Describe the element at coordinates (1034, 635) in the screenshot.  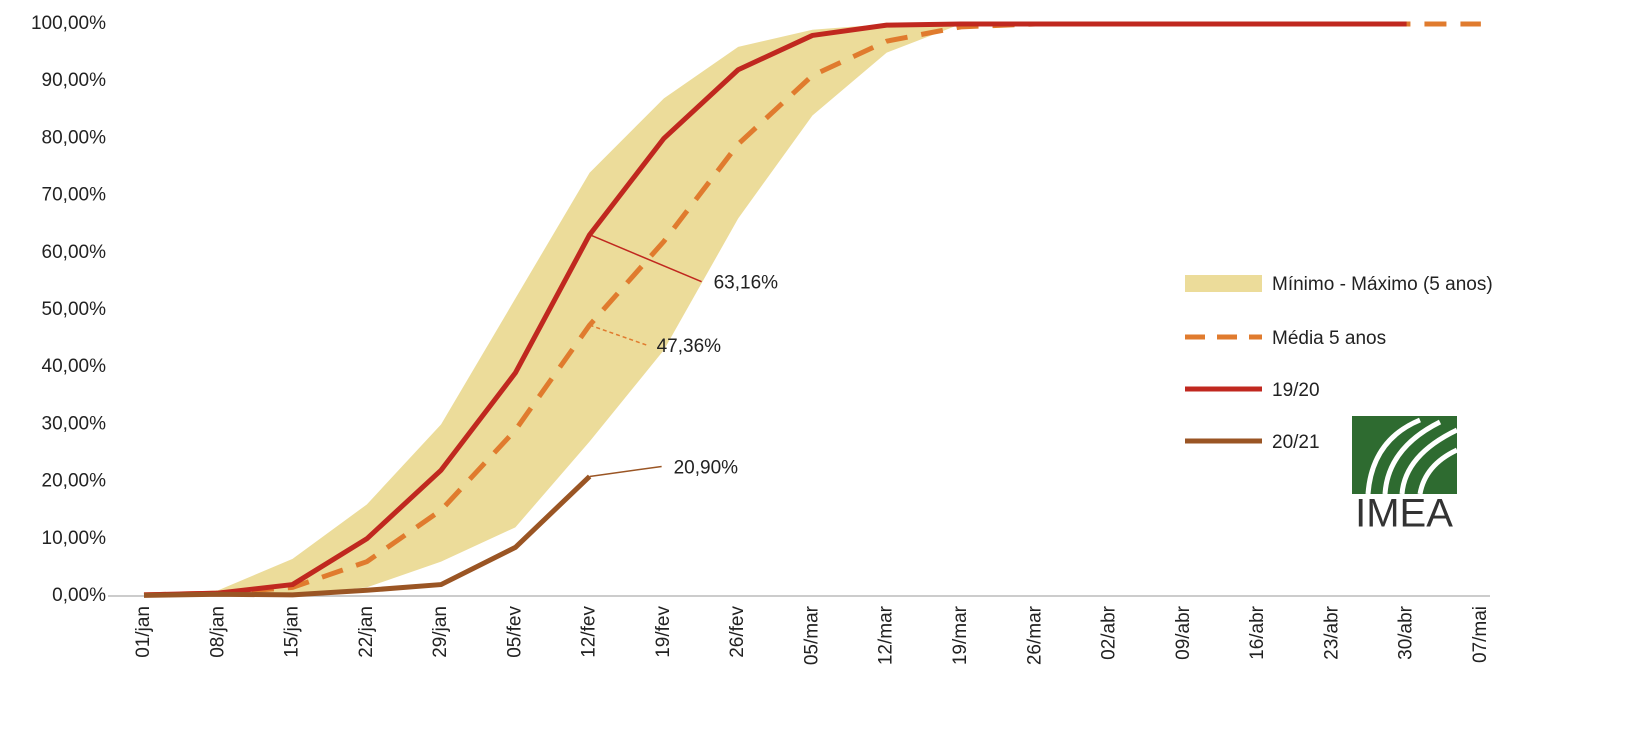
I see `x-tick-label: 26/mar` at that location.